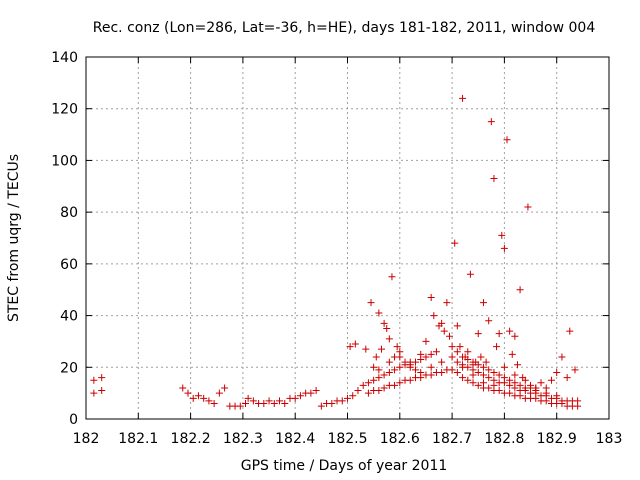 The width and height of the screenshot is (640, 480). Describe the element at coordinates (243, 439) in the screenshot. I see `x-tick-label: 182.3` at that location.